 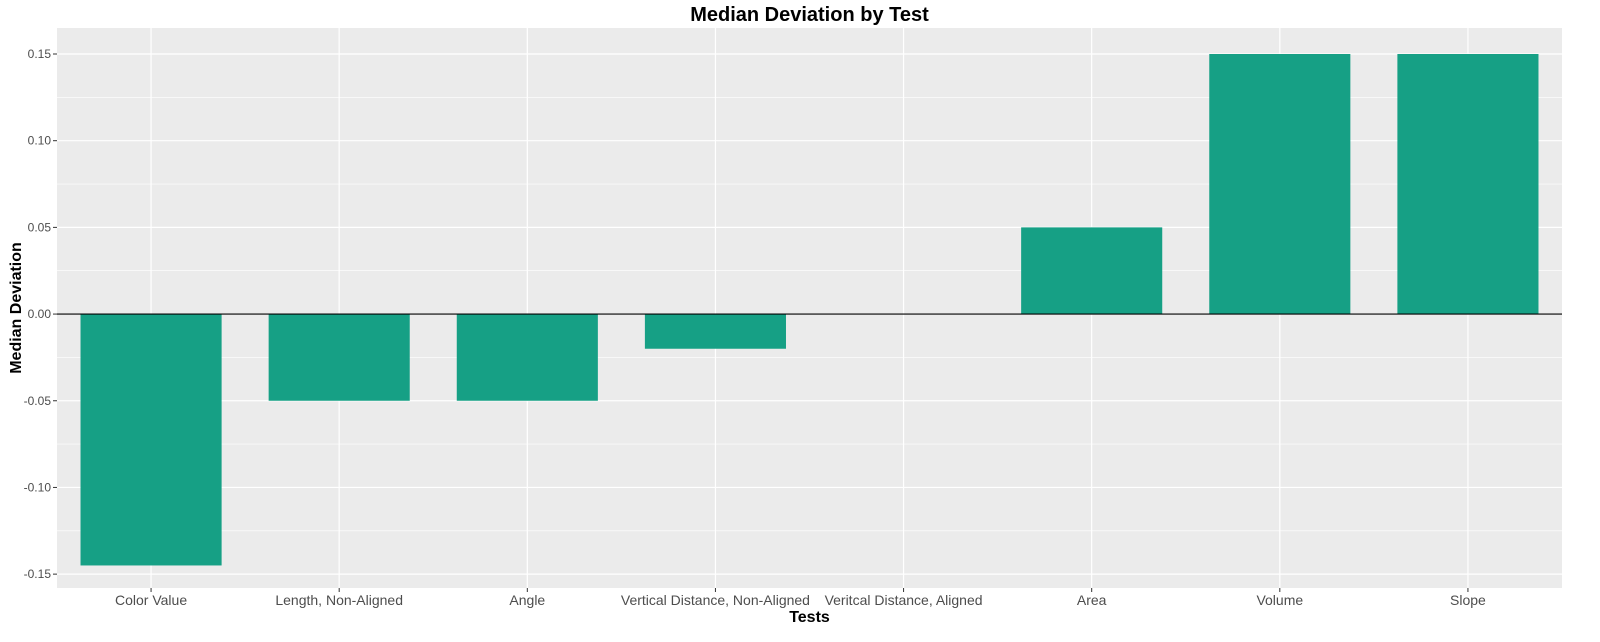 I want to click on y-tick-label: -0.10, so click(x=38, y=487).